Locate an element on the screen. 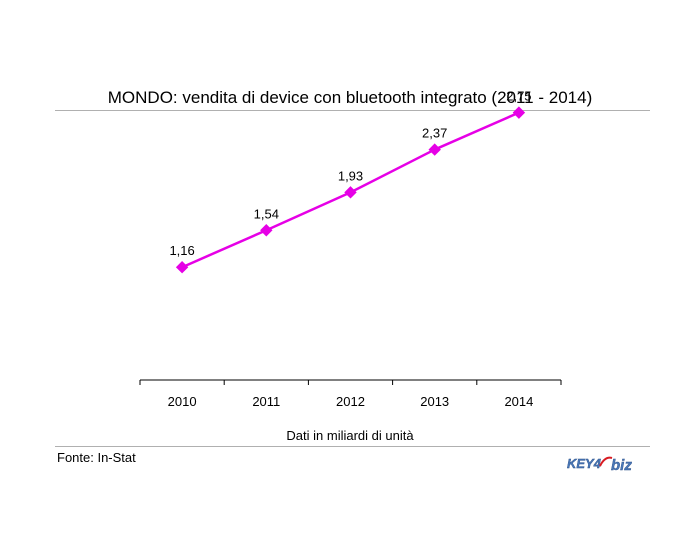 The height and width of the screenshot is (550, 700). key4biz-logo: KEY4 biz is located at coordinates (600, 465).